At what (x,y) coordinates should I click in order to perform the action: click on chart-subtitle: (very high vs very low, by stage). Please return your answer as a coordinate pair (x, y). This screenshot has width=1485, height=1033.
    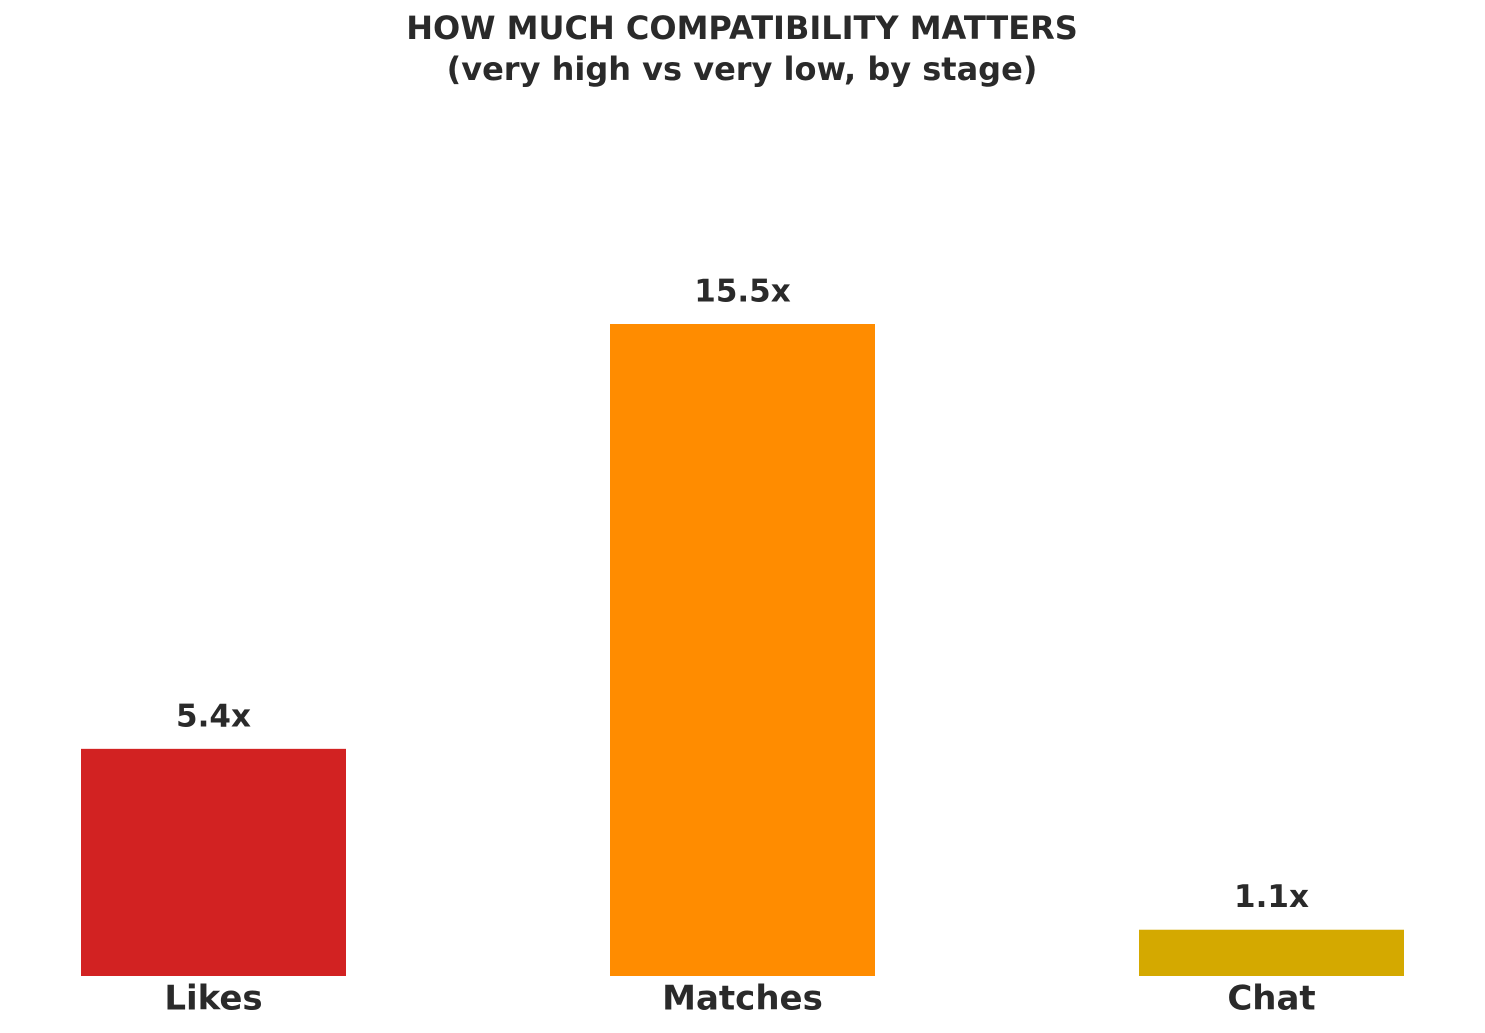
    Looking at the image, I should click on (742, 69).